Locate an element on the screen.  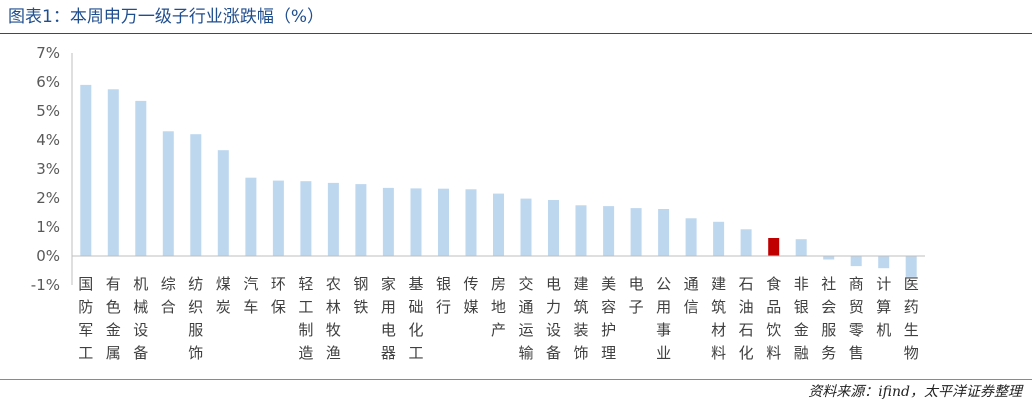
x-tick-label: 轻工制造 is located at coordinates (305, 318).